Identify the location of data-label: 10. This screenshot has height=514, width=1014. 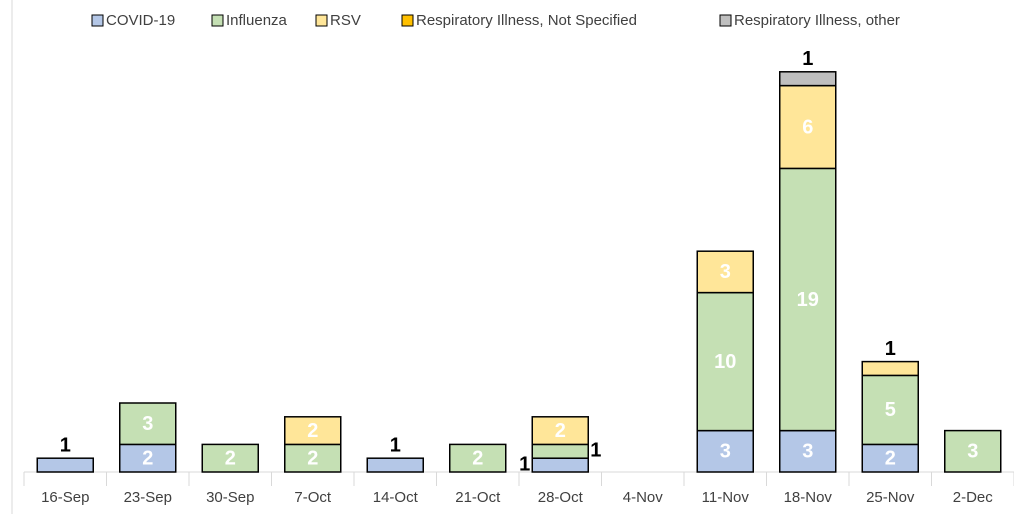
(725, 362).